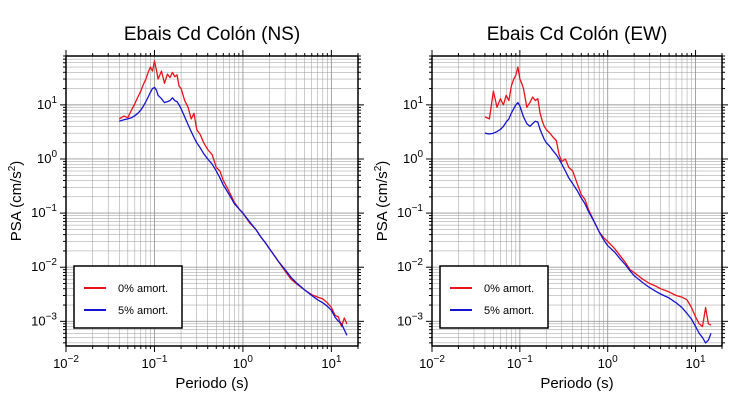 The height and width of the screenshot is (400, 730). I want to click on chart-title: Ebais Cd Colón (NS), so click(212, 34).